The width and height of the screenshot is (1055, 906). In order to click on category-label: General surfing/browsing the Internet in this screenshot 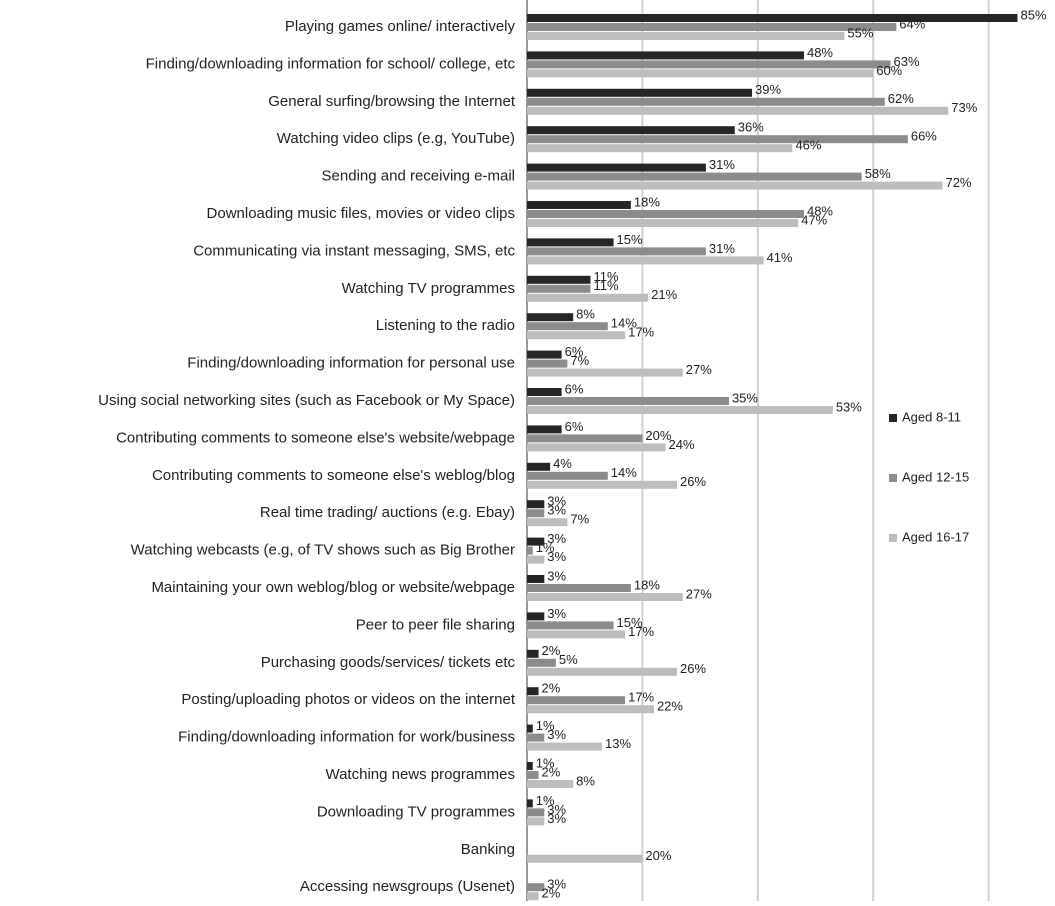, I will do `click(392, 101)`.